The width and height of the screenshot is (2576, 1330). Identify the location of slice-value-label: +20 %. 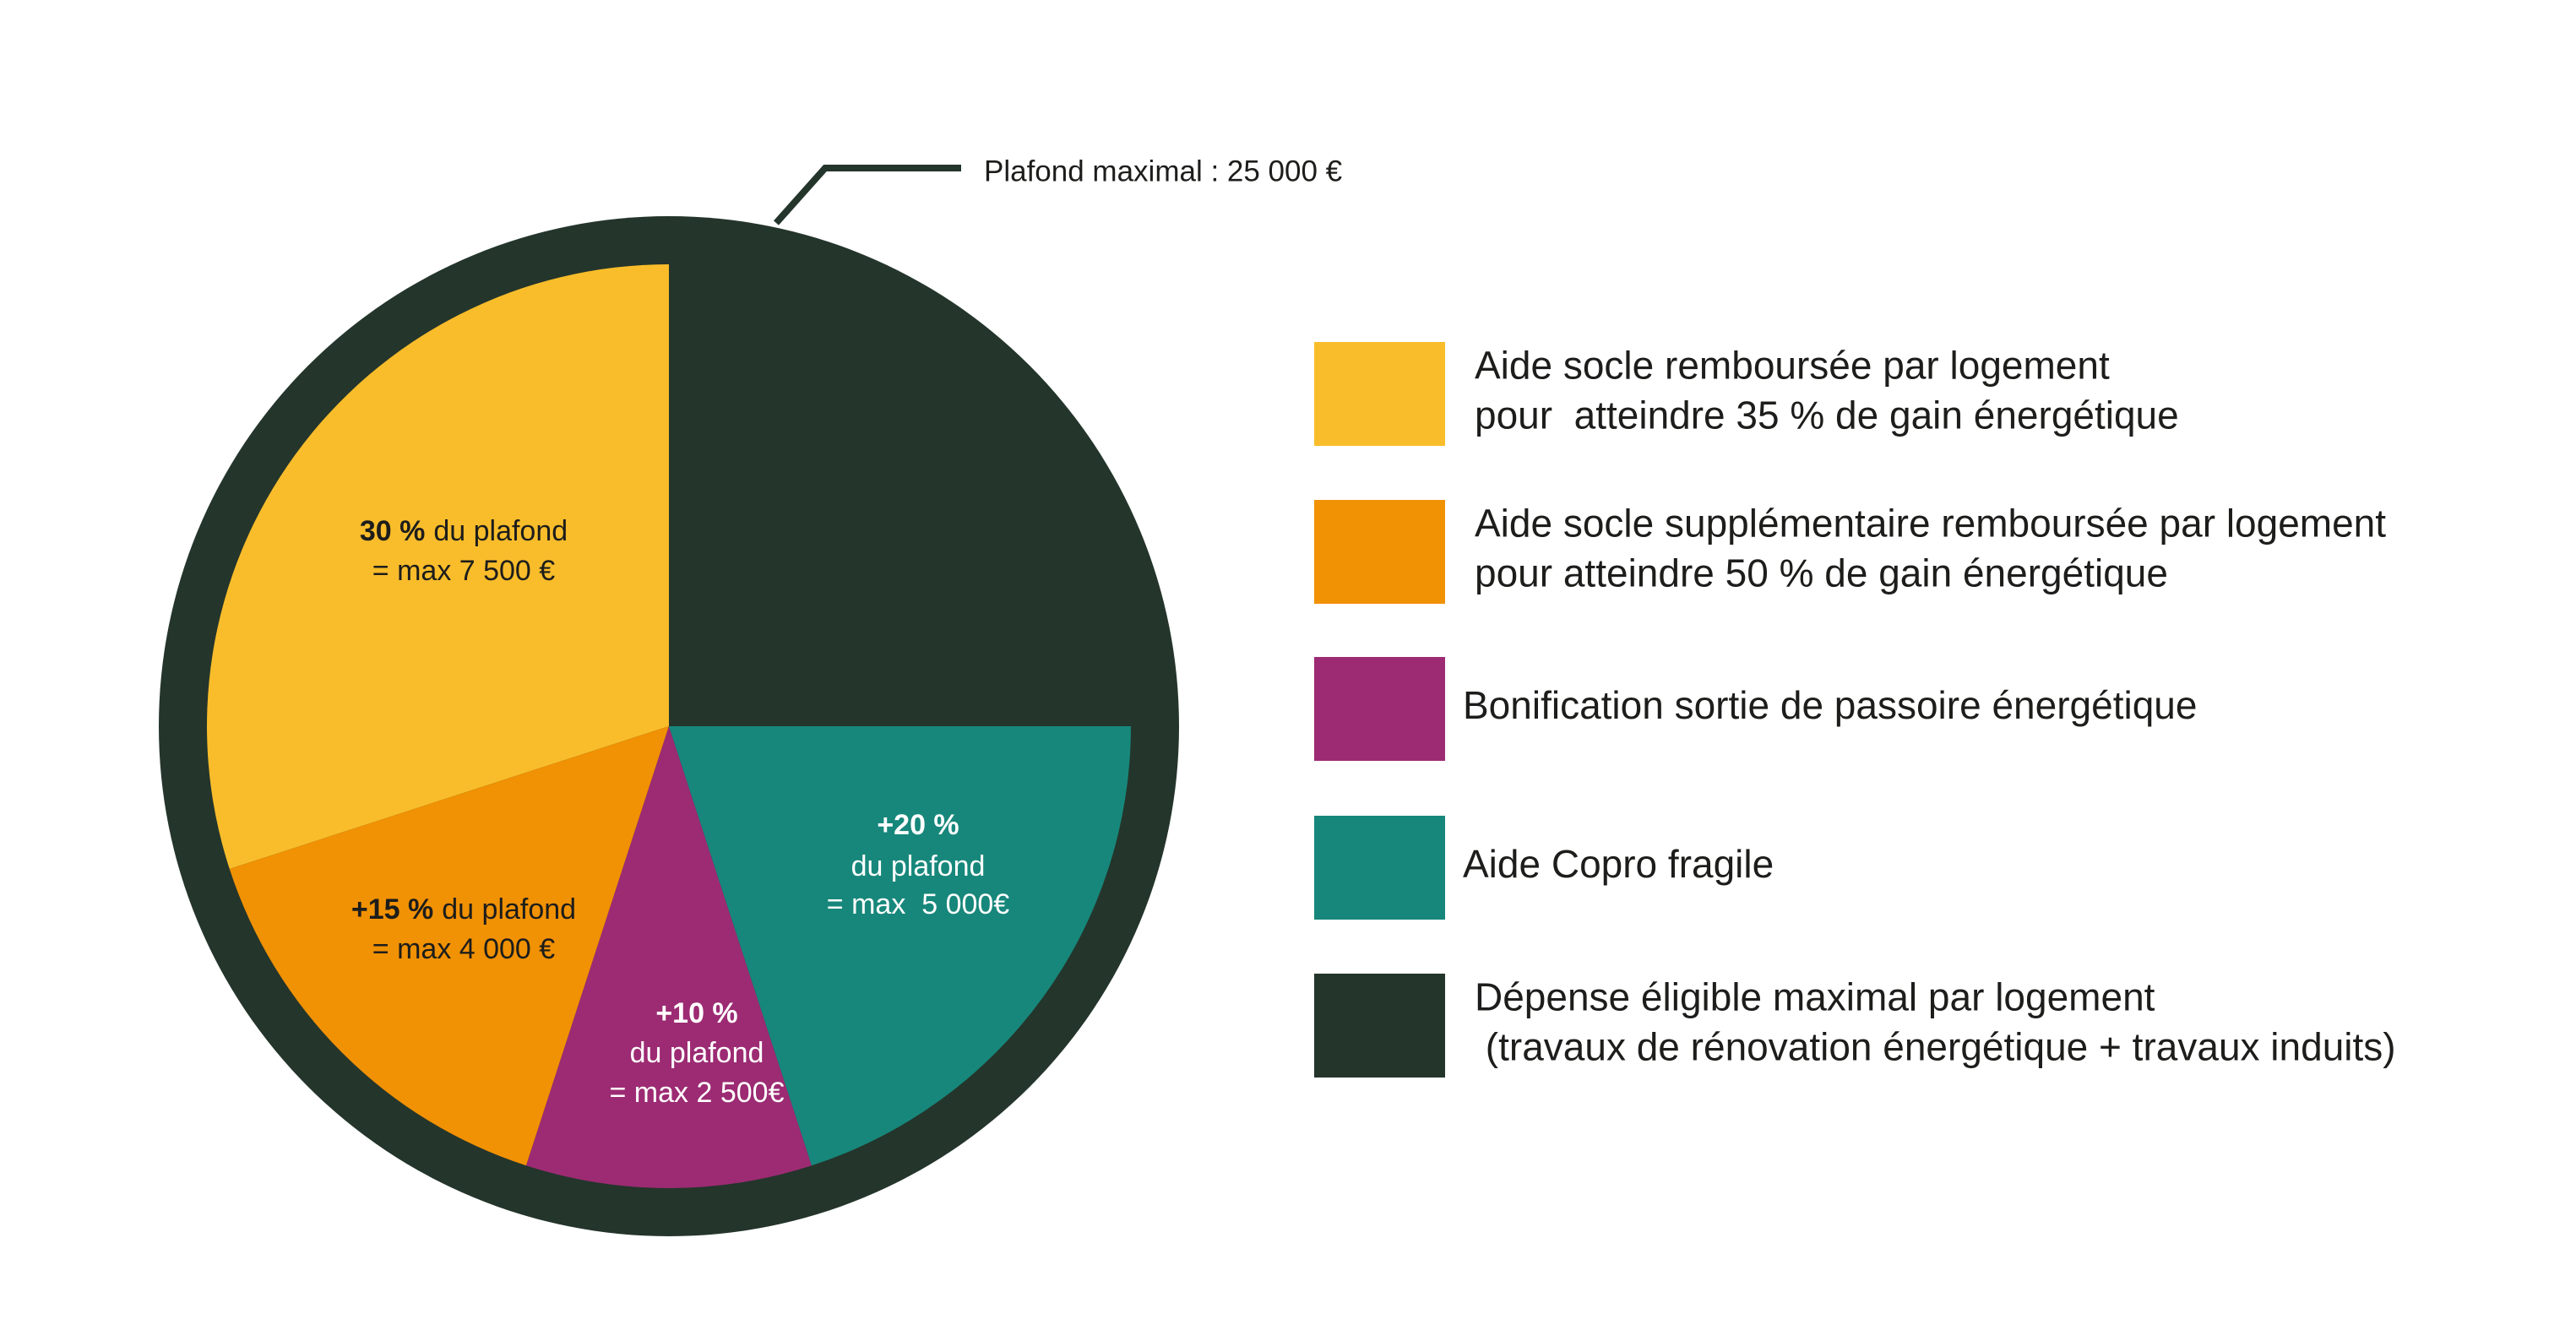
(918, 825).